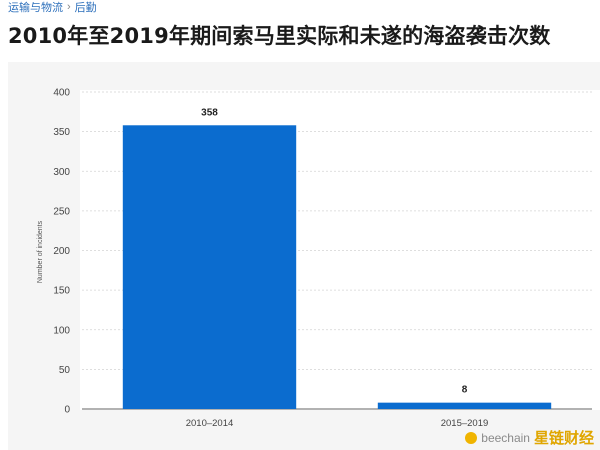  Describe the element at coordinates (40, 251) in the screenshot. I see `y-axis-label: Number of incidents` at that location.